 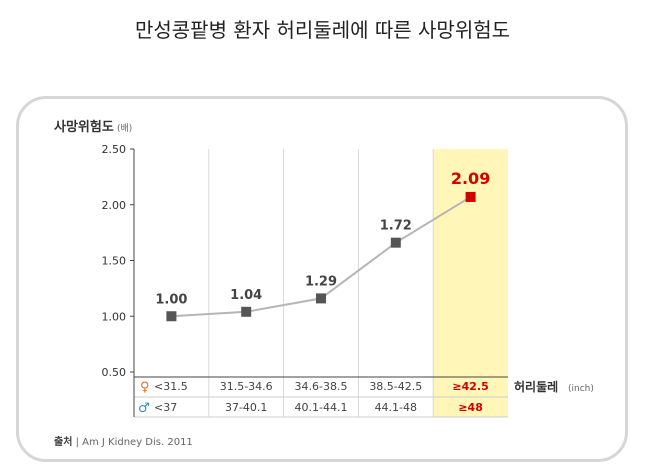 I want to click on x-axis-label: 허리둘레, so click(x=536, y=386).